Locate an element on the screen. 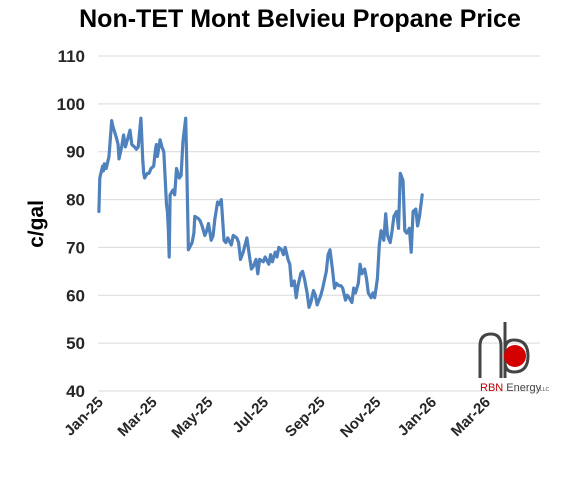 The width and height of the screenshot is (580, 478). x-tick-label: Jul-25 is located at coordinates (250, 415).